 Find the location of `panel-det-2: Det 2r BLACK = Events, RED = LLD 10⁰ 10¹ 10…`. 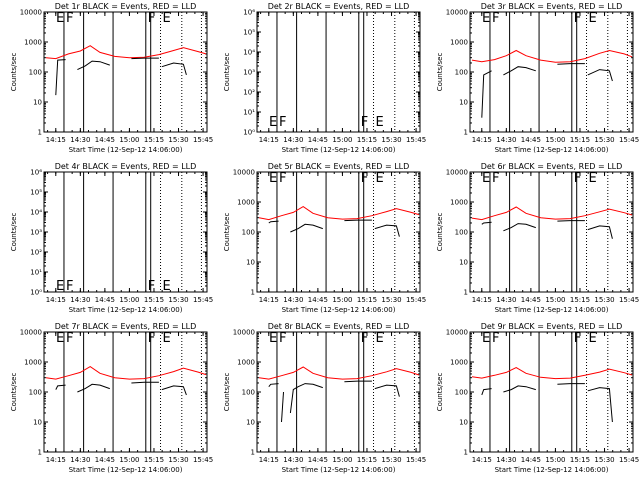

panel-det-2: Det 2r BLACK = Events, RED = LLD 10⁰ 10¹ 10… is located at coordinates (324, 78).